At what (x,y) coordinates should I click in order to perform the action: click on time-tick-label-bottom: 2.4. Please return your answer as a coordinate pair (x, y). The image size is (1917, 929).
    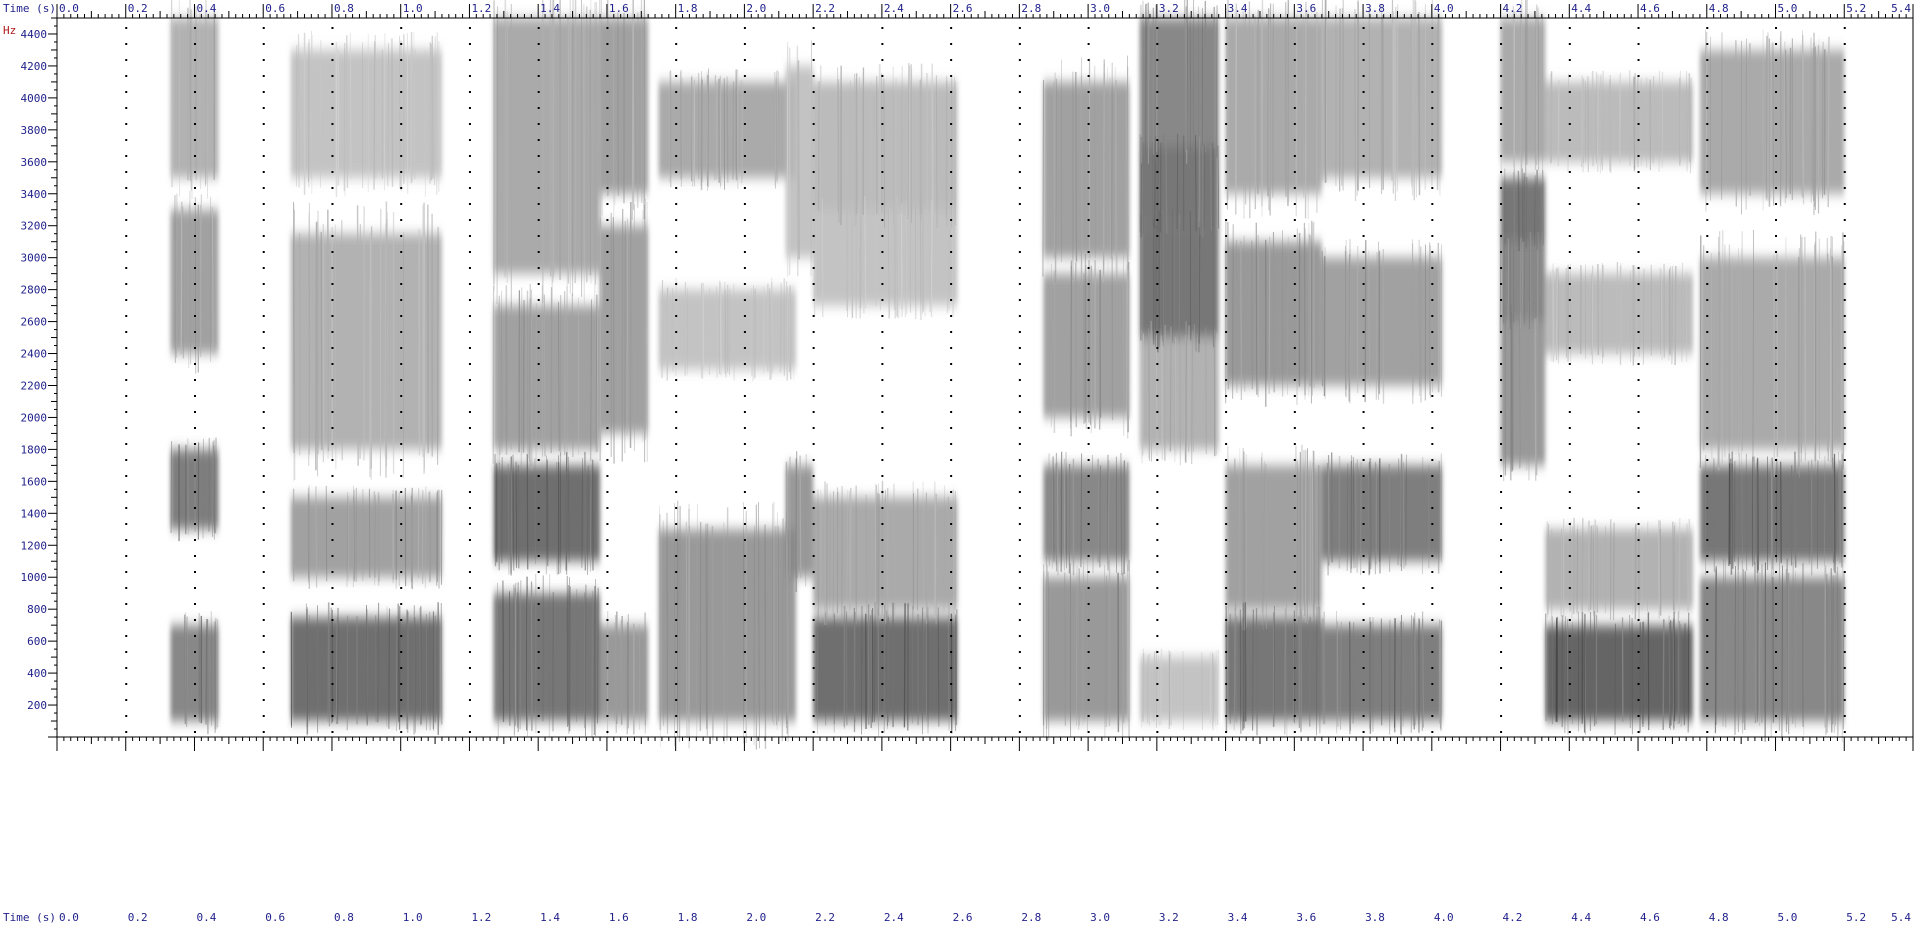
    Looking at the image, I should click on (894, 917).